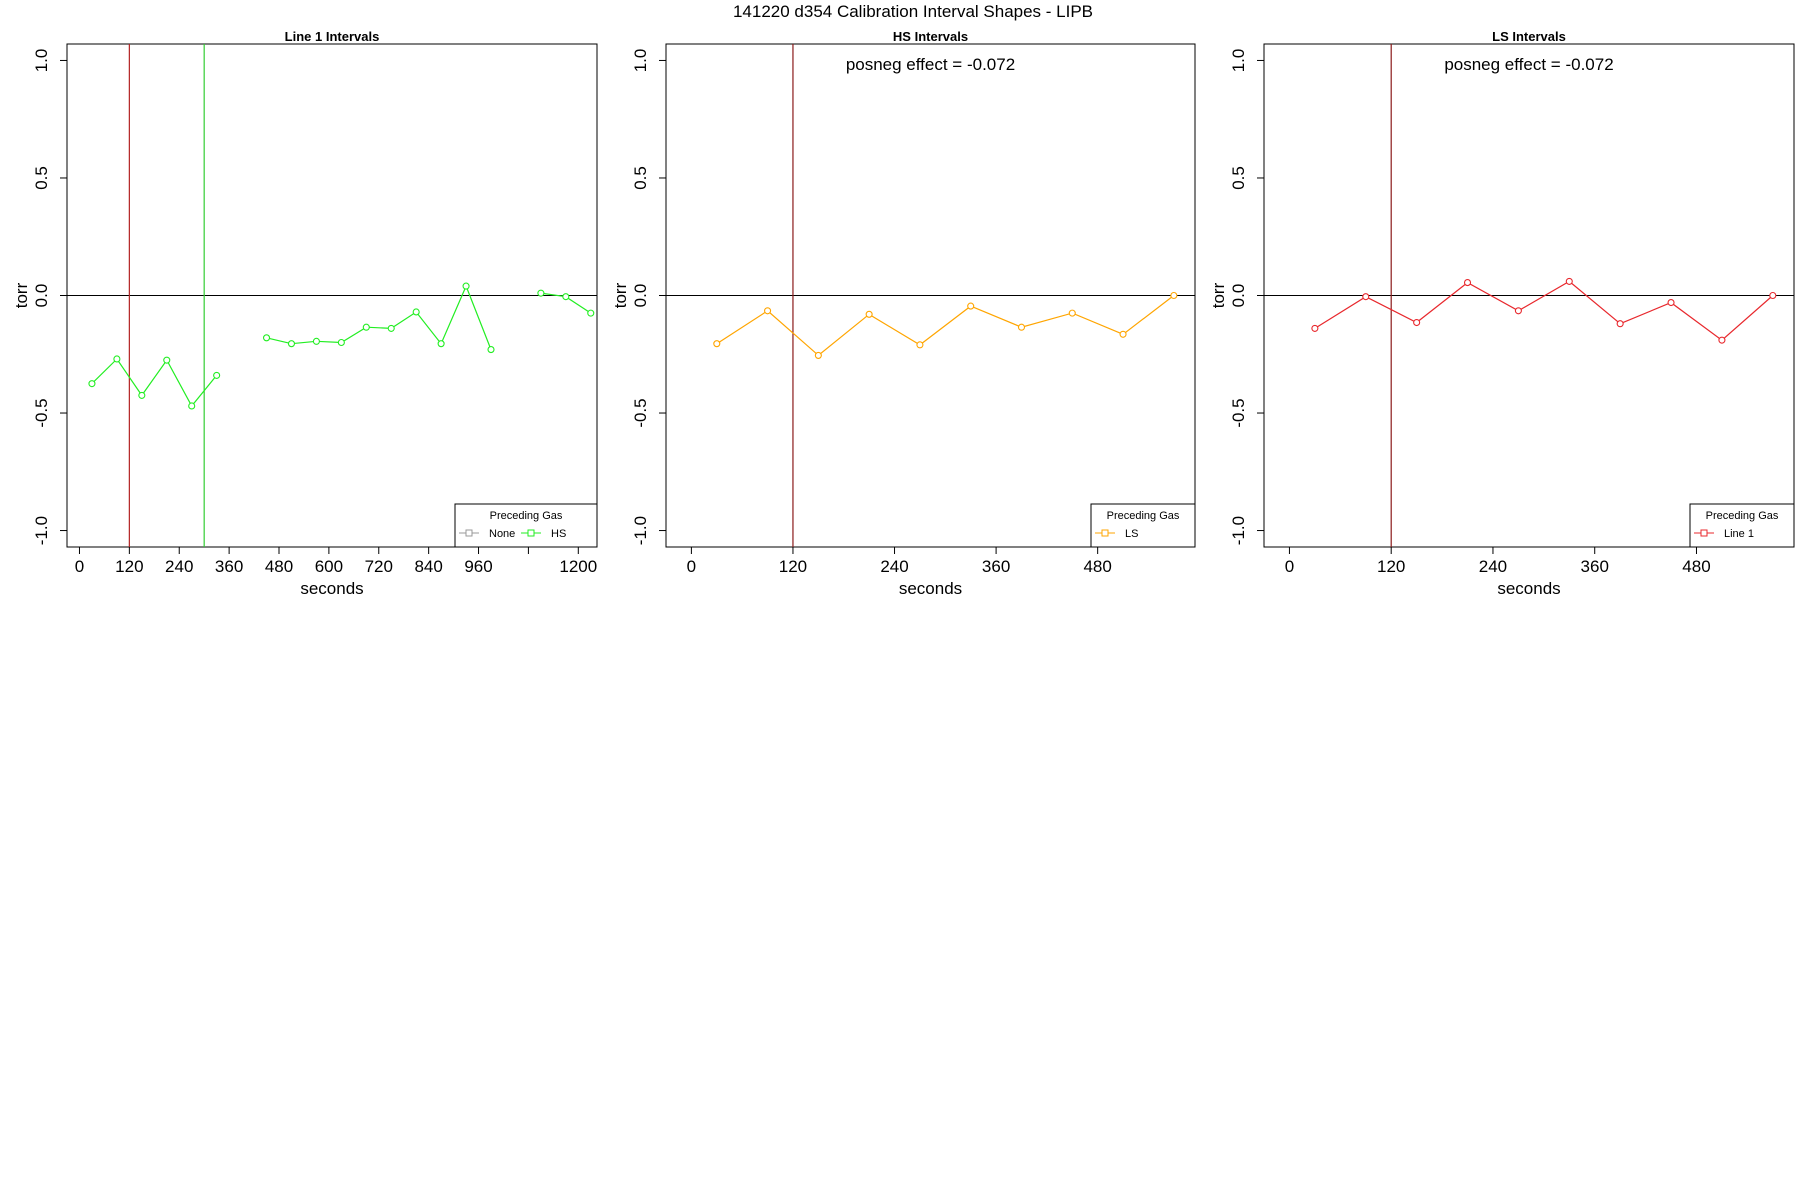 The height and width of the screenshot is (1200, 1800). I want to click on x-tick-label: 960, so click(478, 566).